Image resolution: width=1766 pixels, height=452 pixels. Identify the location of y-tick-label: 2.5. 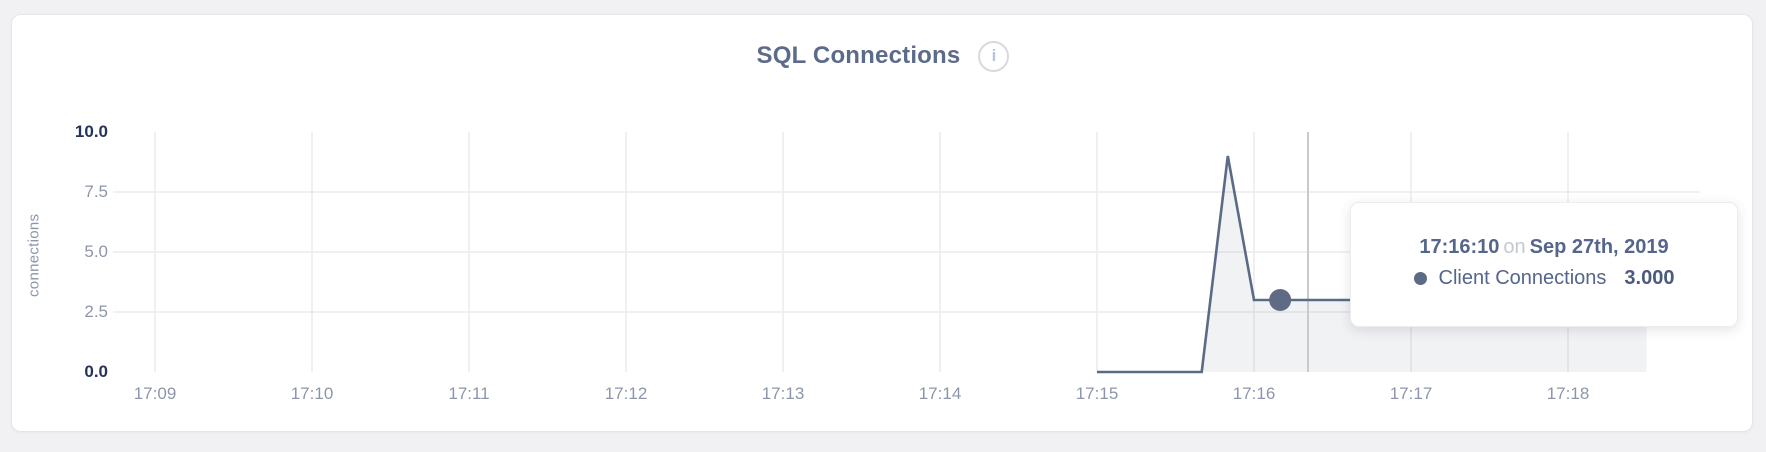
(96, 311).